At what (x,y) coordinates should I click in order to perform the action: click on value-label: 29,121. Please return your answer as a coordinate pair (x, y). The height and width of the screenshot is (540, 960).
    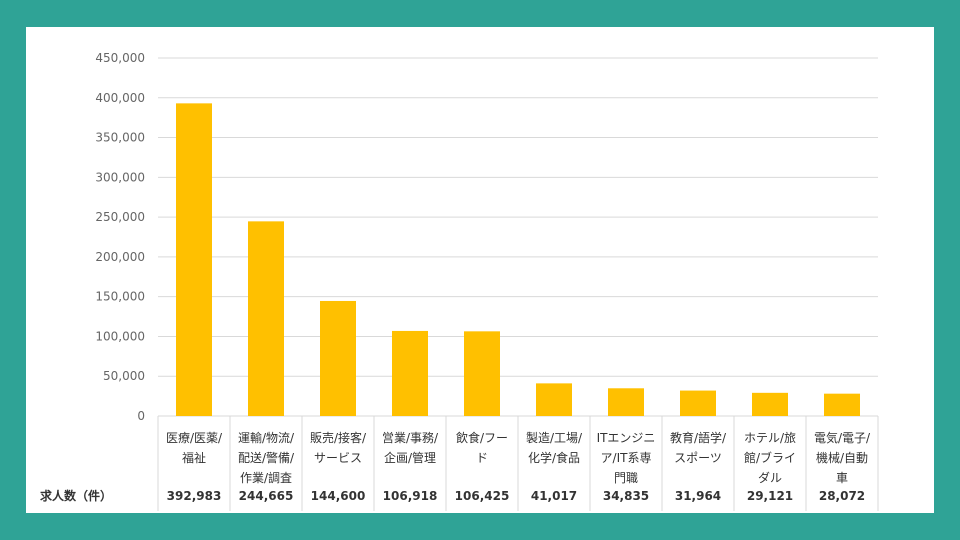
    Looking at the image, I should click on (770, 496).